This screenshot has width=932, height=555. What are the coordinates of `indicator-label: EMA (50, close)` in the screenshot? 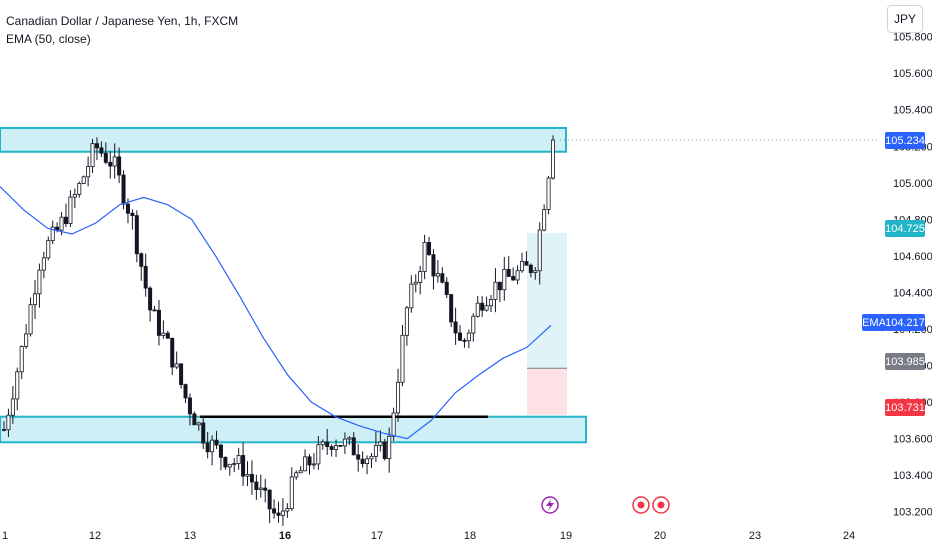 It's located at (48, 39).